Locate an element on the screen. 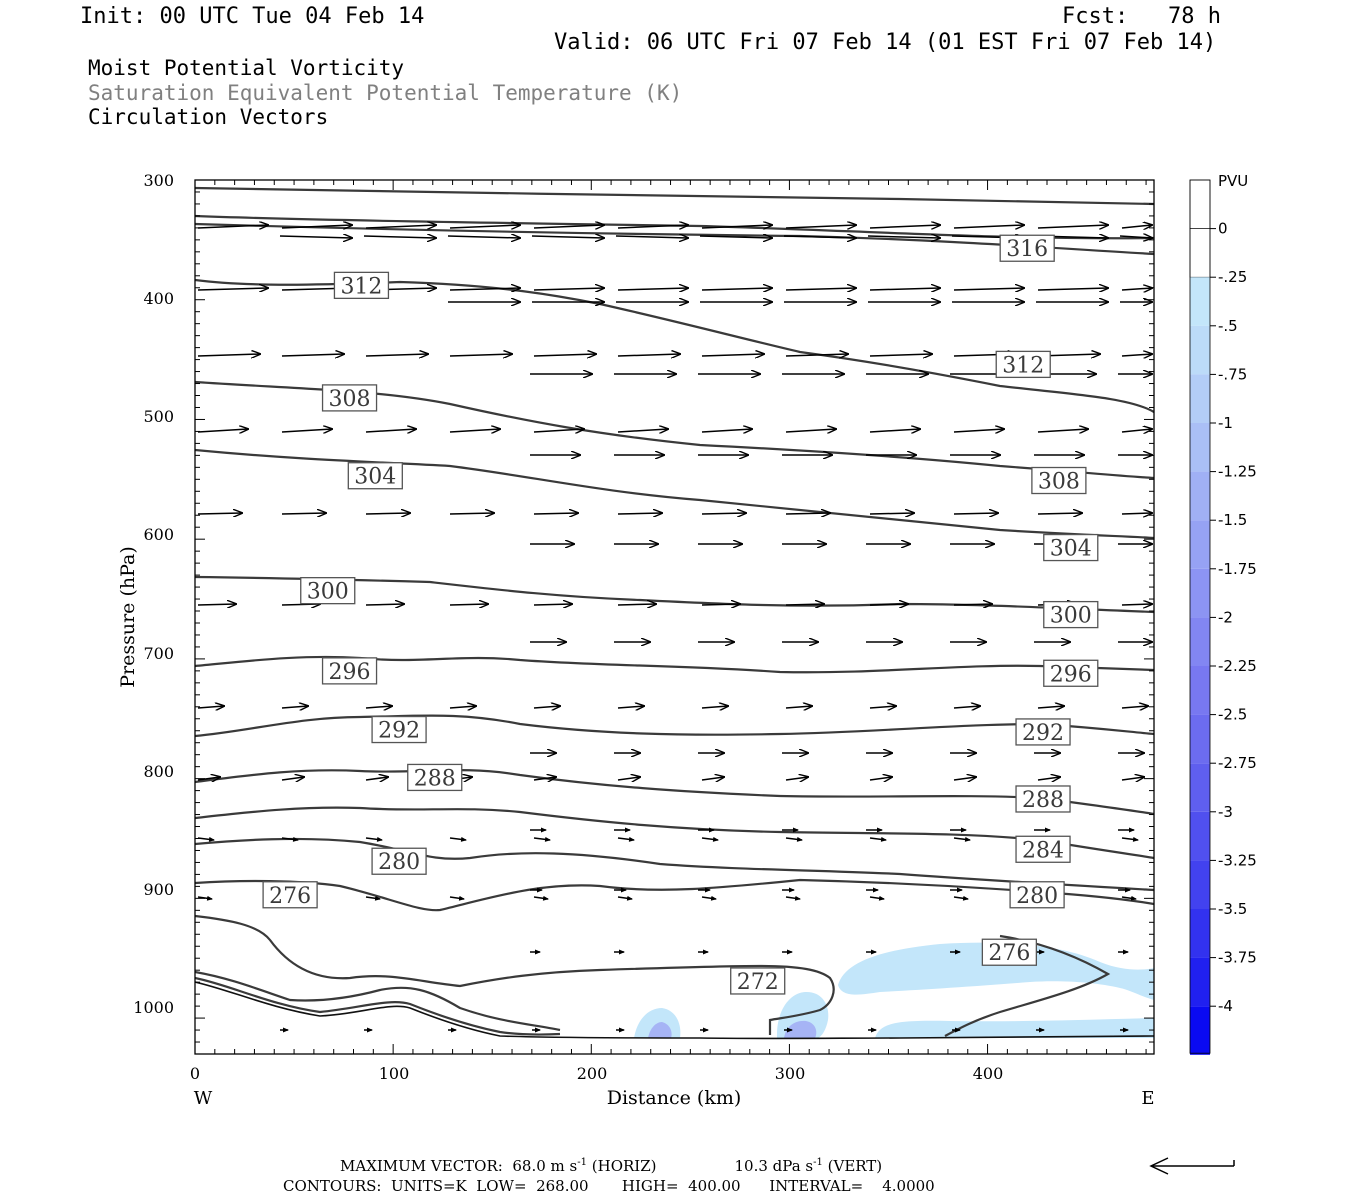 The width and height of the screenshot is (1350, 1200). contour-label: 292 is located at coordinates (399, 731).